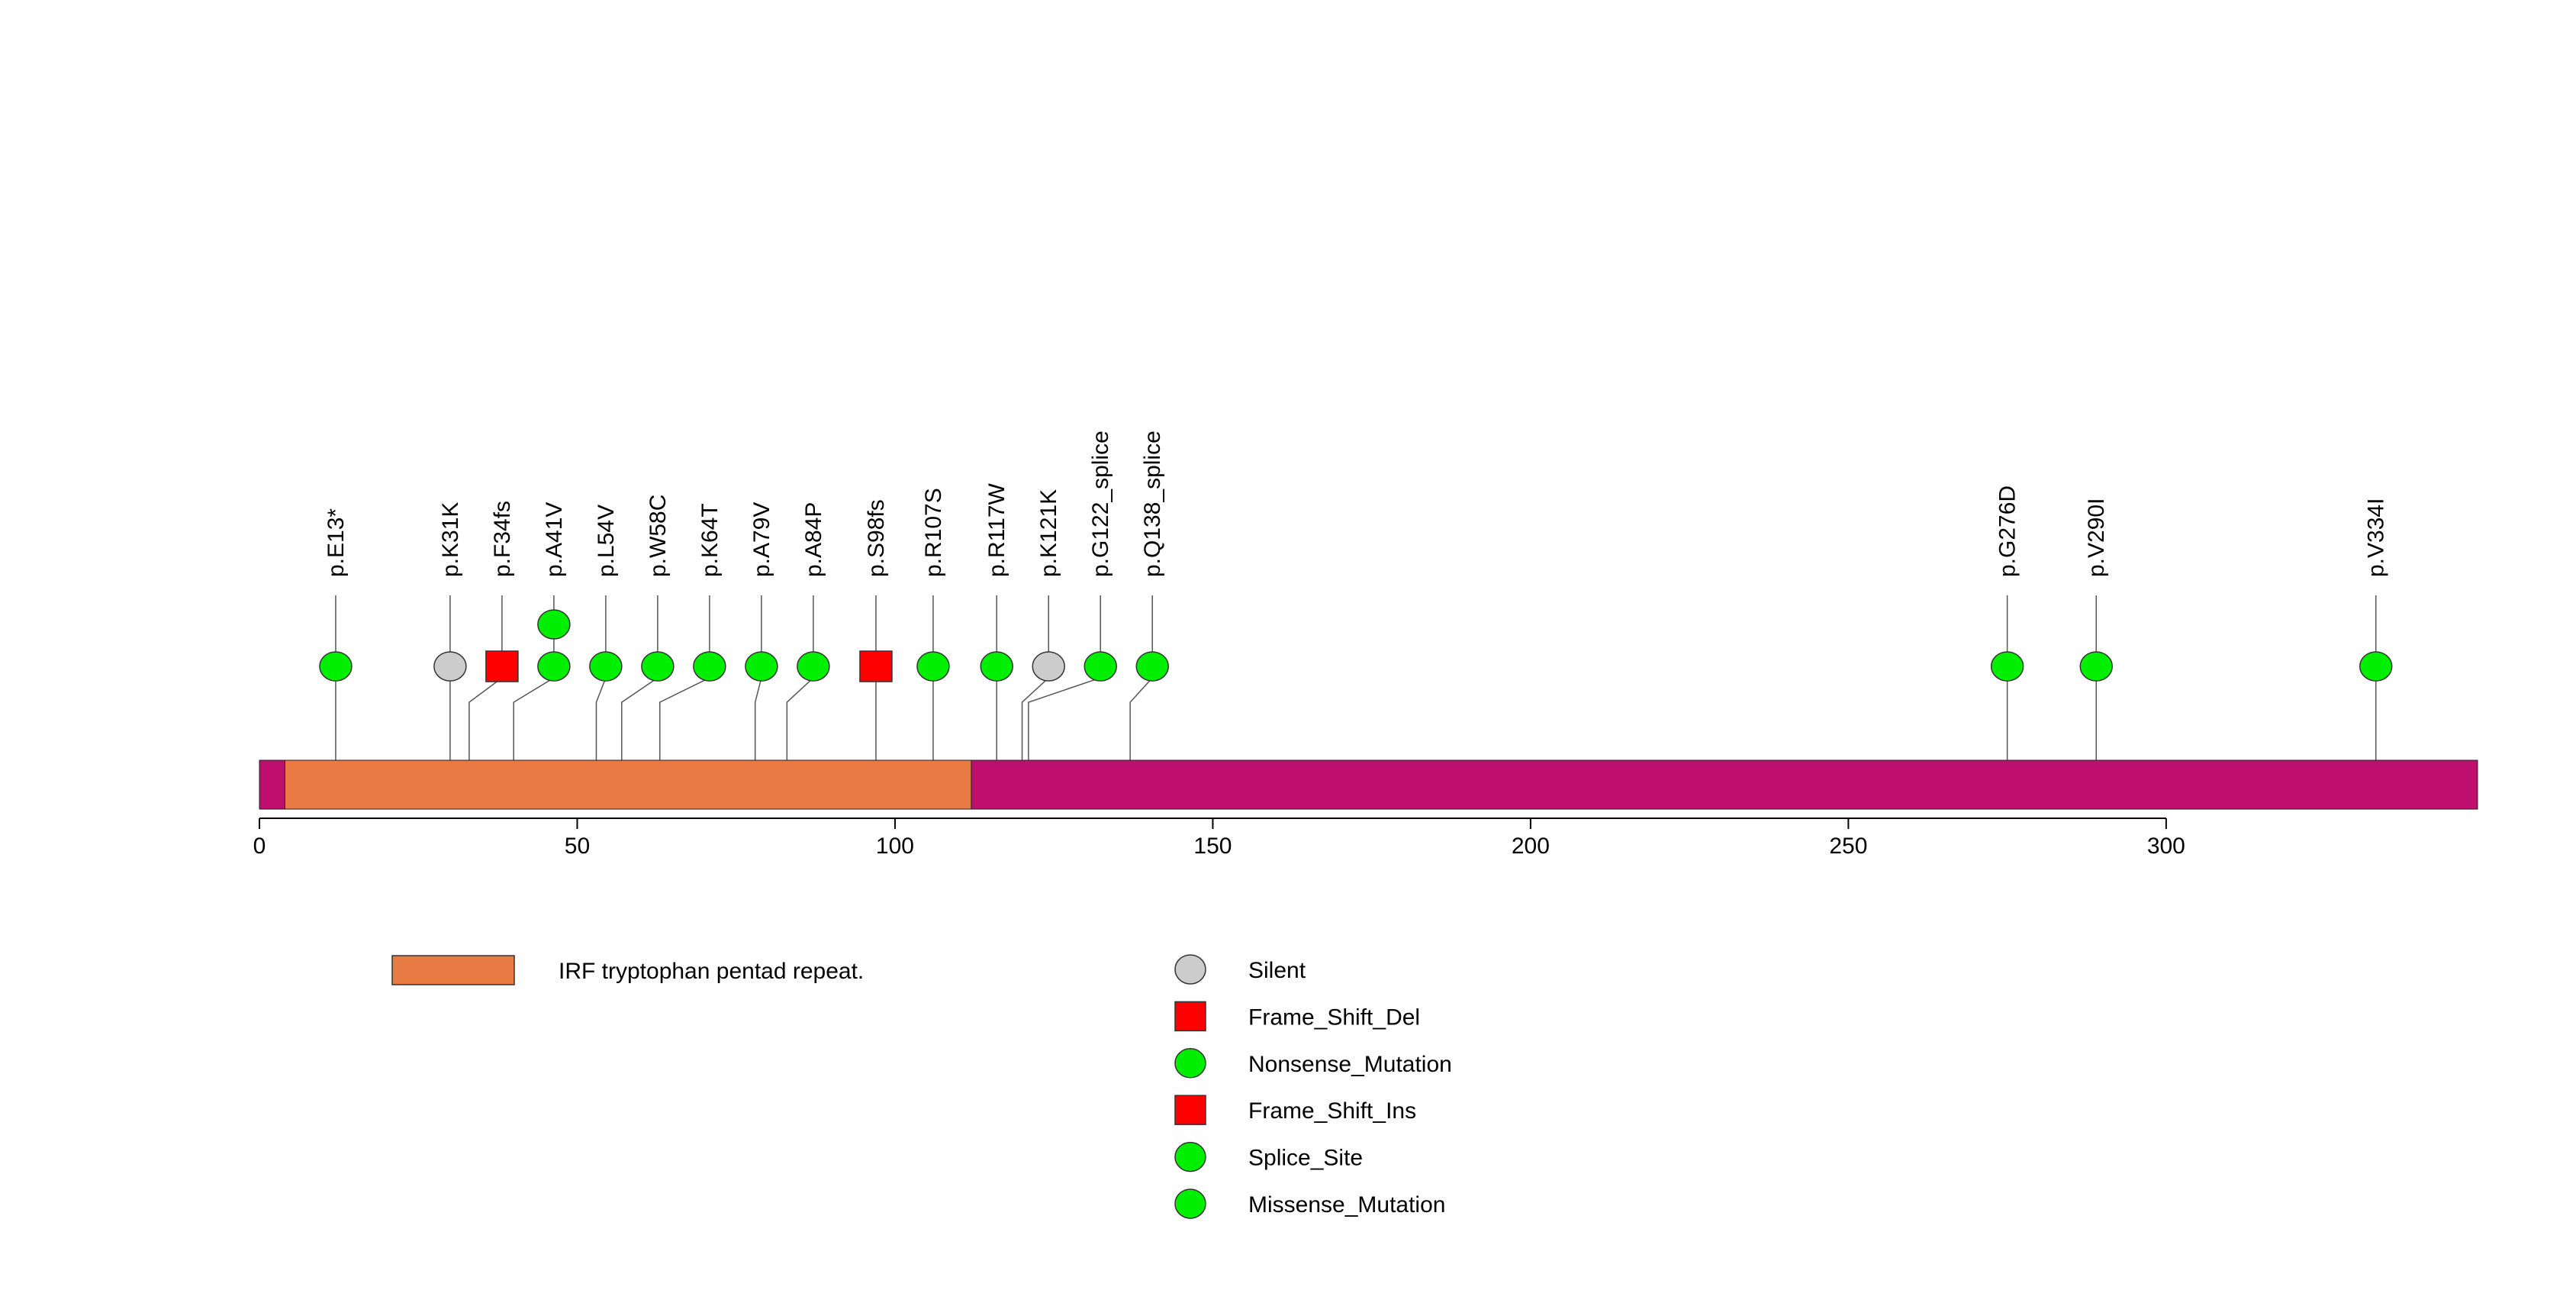 This screenshot has width=2576, height=1290. Describe the element at coordinates (933, 533) in the screenshot. I see `mutation-label: p.R107S` at that location.